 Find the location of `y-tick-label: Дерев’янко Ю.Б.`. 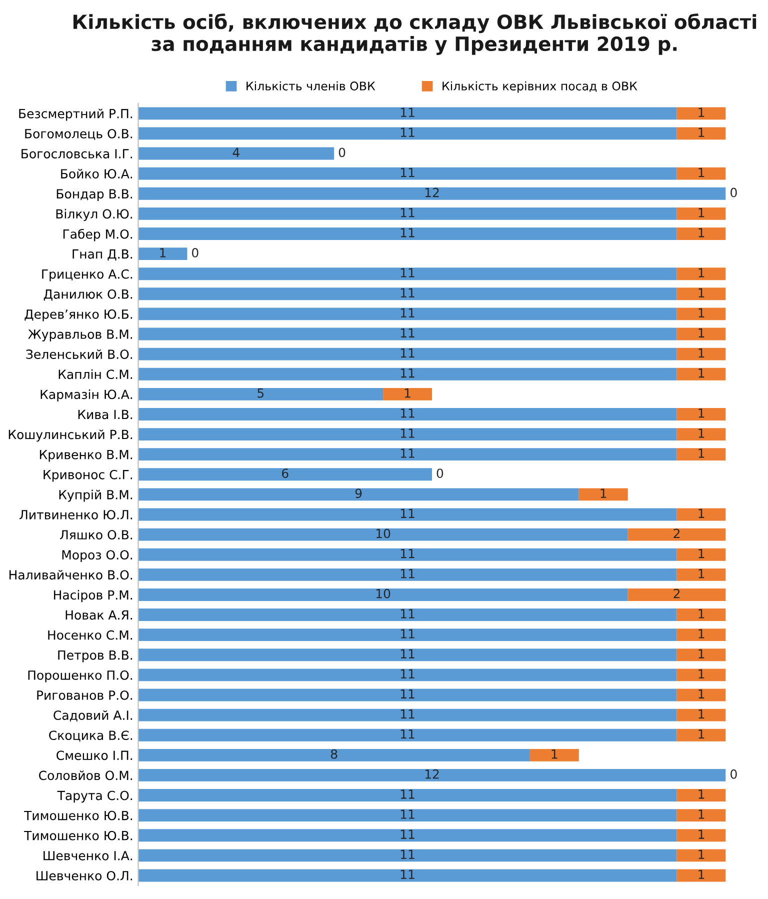

y-tick-label: Дерев’янко Ю.Б. is located at coordinates (78, 315).